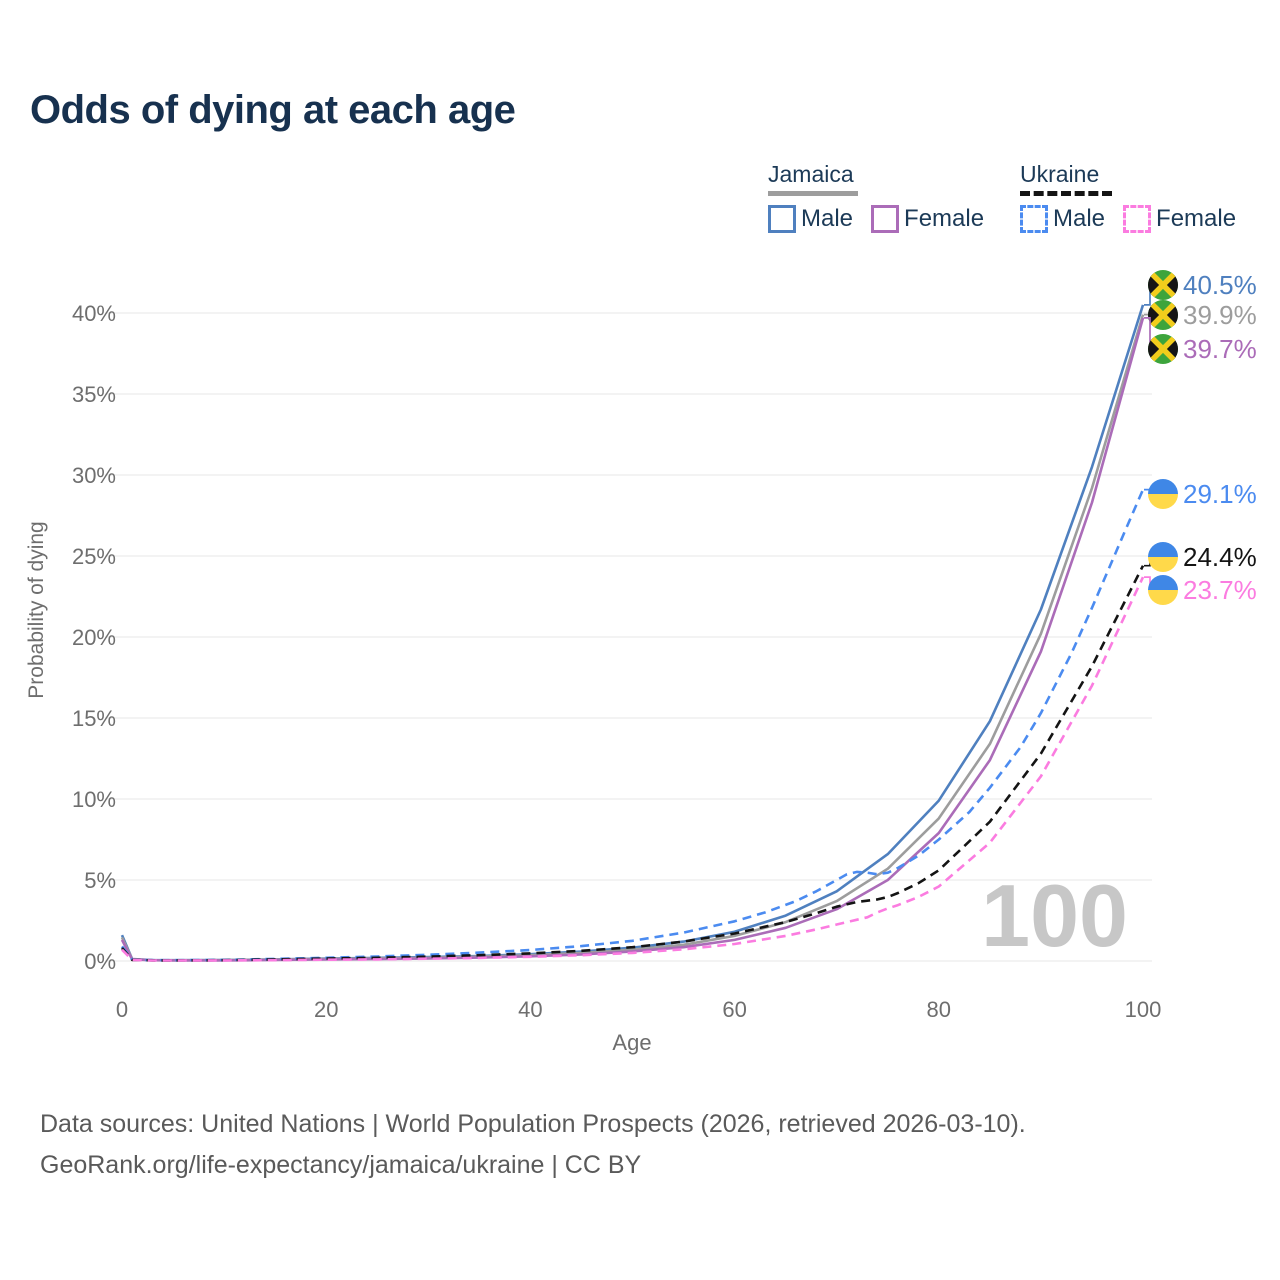  Describe the element at coordinates (1143, 1009) in the screenshot. I see `x-tick-100: 100` at that location.